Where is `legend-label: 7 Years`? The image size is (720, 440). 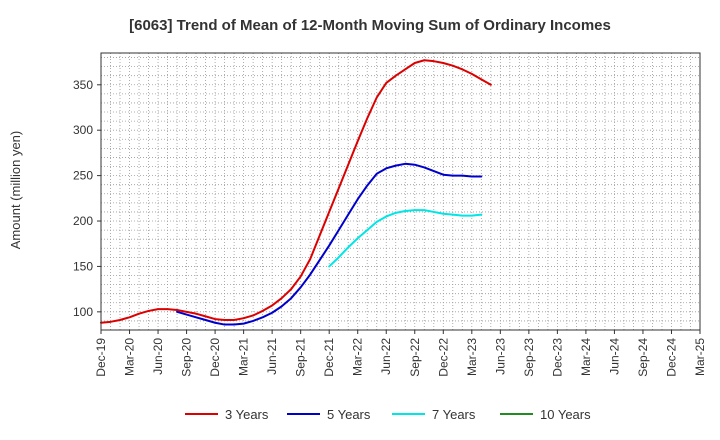
legend-label: 7 Years is located at coordinates (454, 414).